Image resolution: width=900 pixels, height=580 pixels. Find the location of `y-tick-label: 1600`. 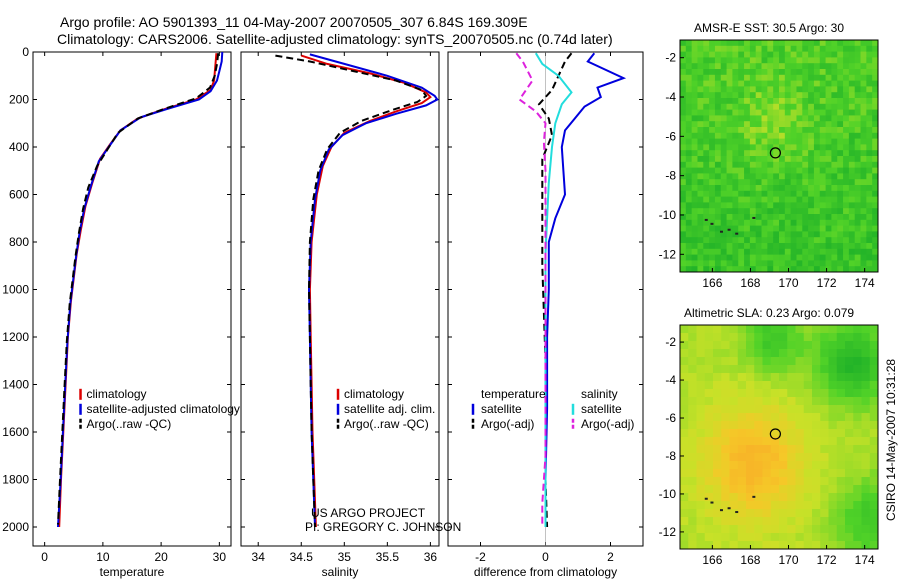

y-tick-label: 1600 is located at coordinates (15, 432).